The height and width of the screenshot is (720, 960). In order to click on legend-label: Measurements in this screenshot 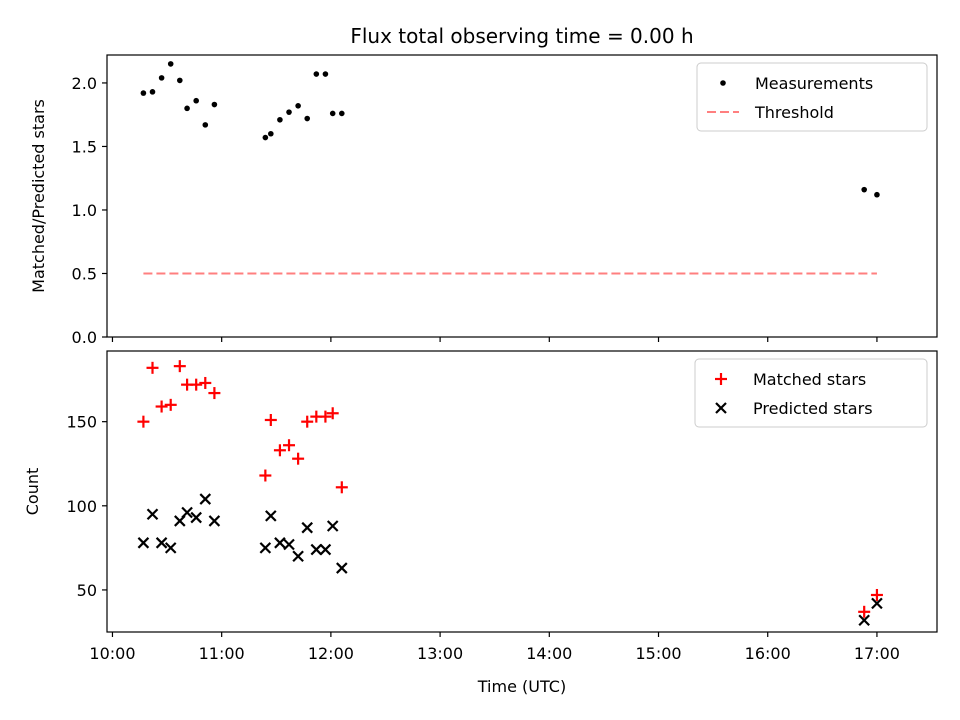, I will do `click(814, 83)`.